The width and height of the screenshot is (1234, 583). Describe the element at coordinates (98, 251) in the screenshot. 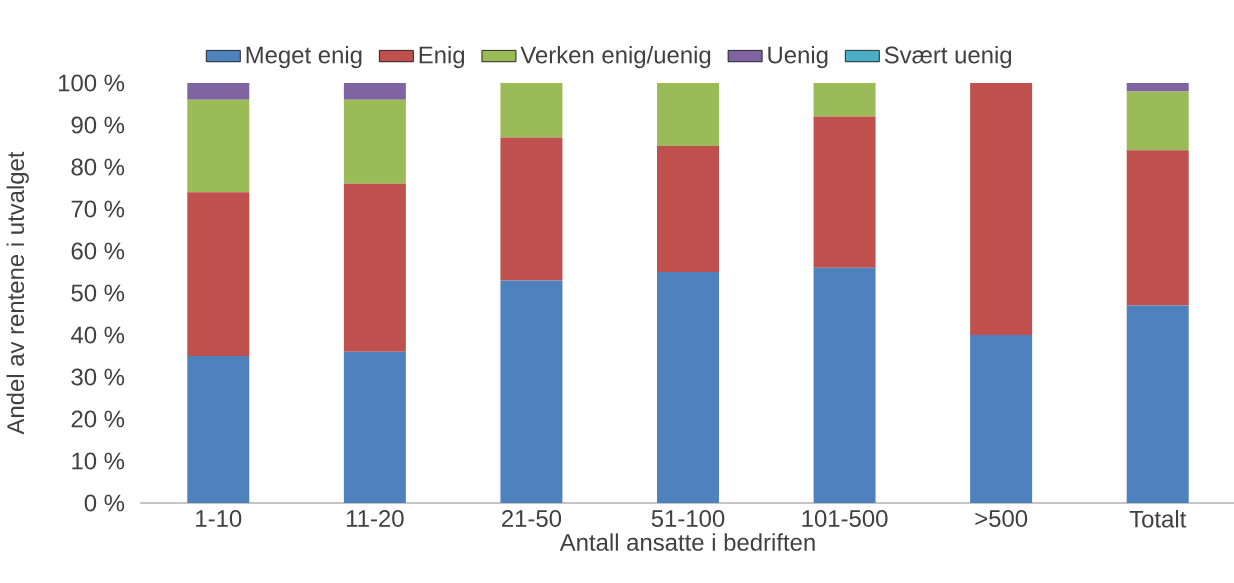

I see `y-tick-label: 60 %` at that location.